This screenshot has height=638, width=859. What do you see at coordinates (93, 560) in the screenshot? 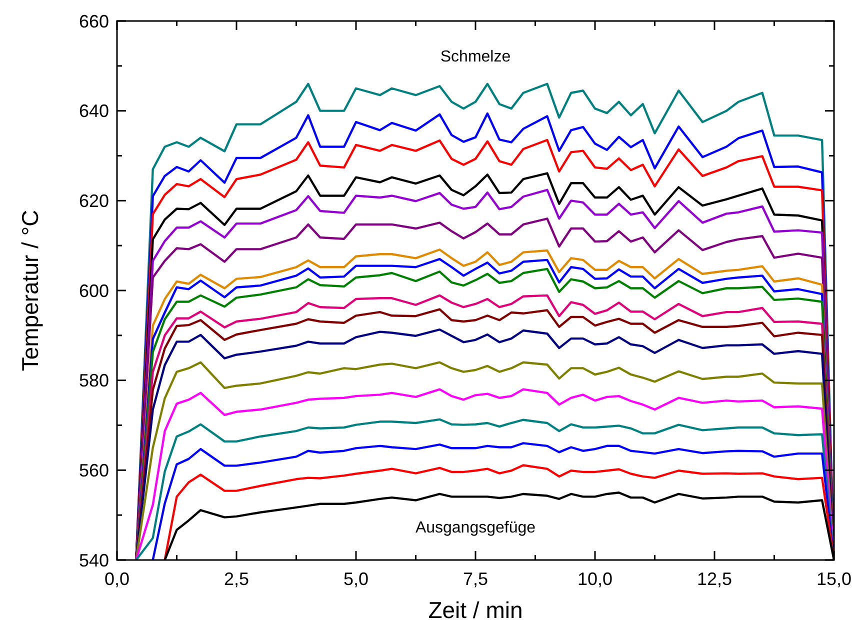
I see `y-tick-label: 540` at bounding box center [93, 560].